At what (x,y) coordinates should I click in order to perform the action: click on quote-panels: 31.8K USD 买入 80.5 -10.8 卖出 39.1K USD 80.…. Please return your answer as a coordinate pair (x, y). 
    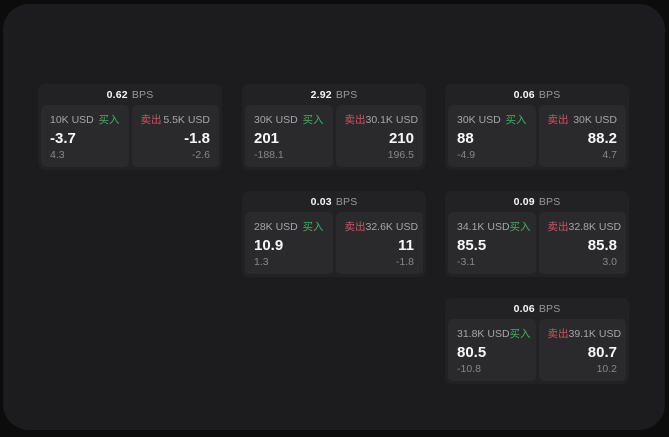
    Looking at the image, I should click on (537, 350).